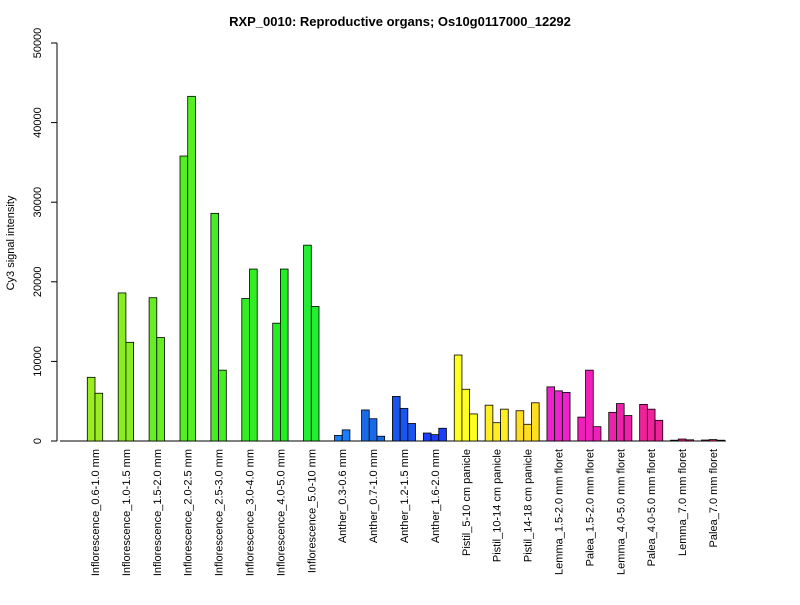 The image size is (800, 605). What do you see at coordinates (189, 512) in the screenshot?
I see `x-tick-label: Inflorescence_2.0-2.5 mm` at bounding box center [189, 512].